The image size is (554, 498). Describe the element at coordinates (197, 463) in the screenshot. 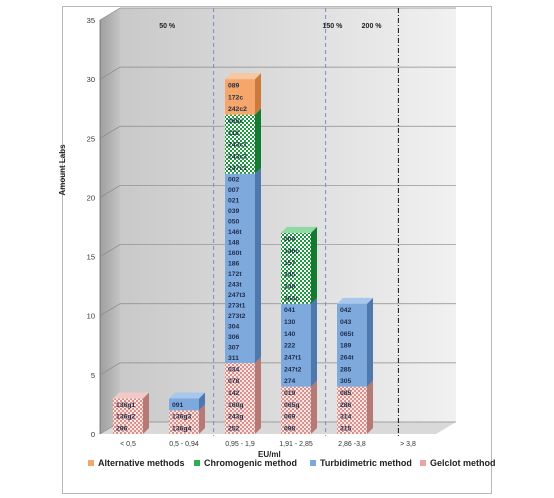

I see `legend-swatch-chromogenic` at that location.